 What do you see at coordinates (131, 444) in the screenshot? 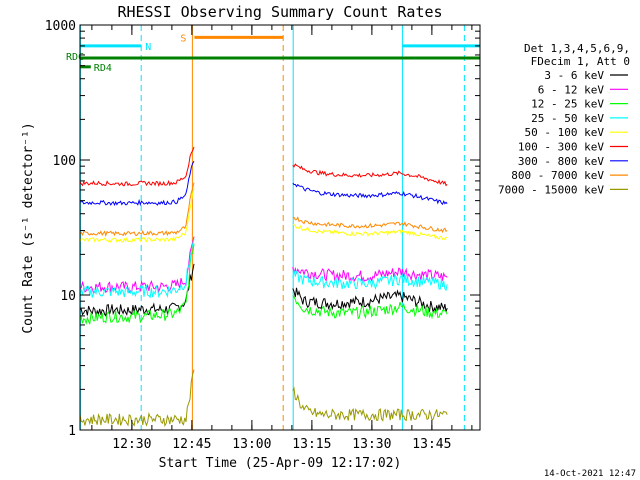
I see `x-tick-label: 12:30` at bounding box center [131, 444].